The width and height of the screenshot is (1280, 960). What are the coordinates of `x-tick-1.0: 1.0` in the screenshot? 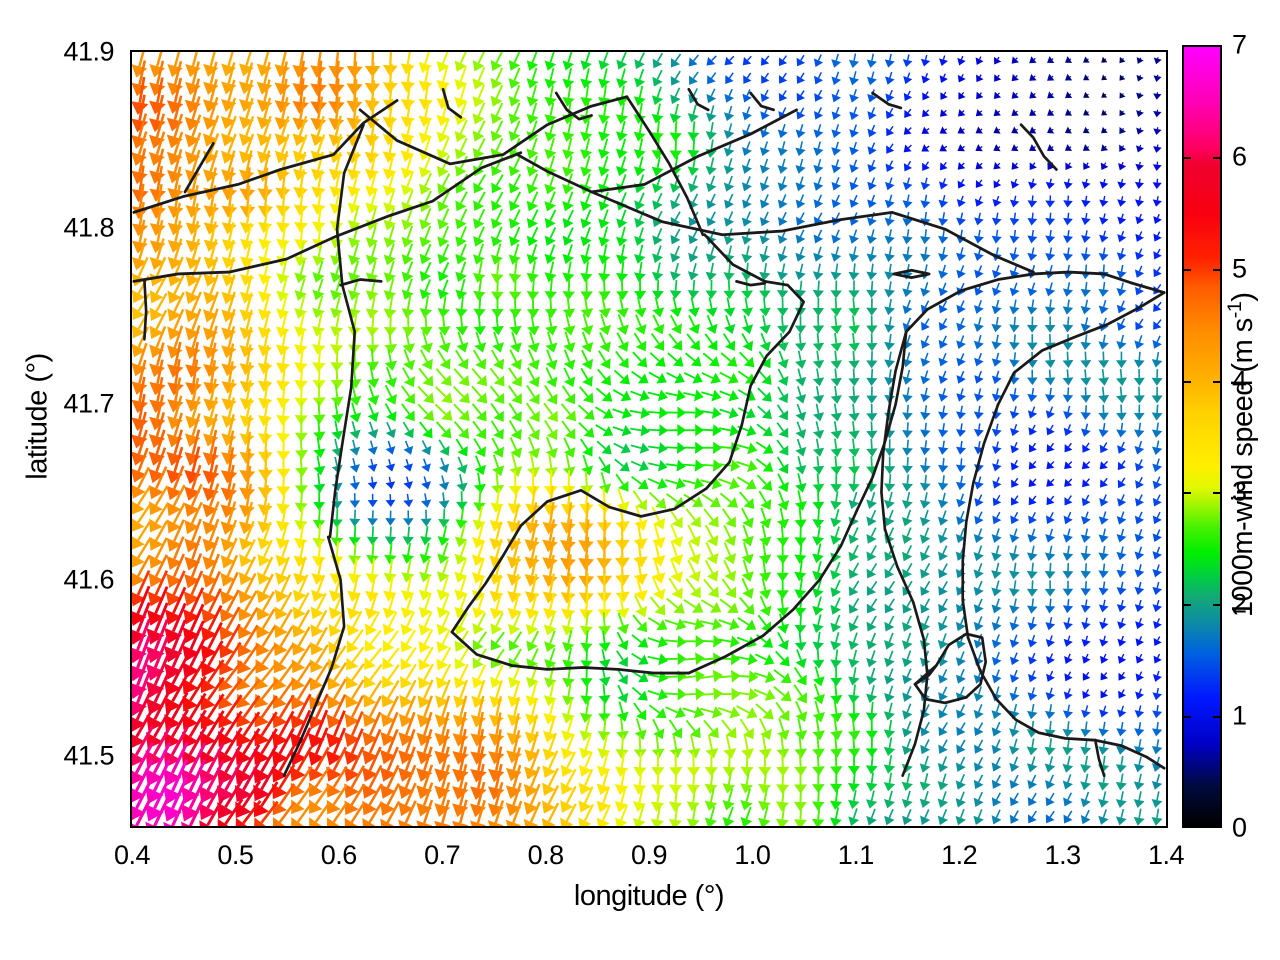 It's located at (752, 855).